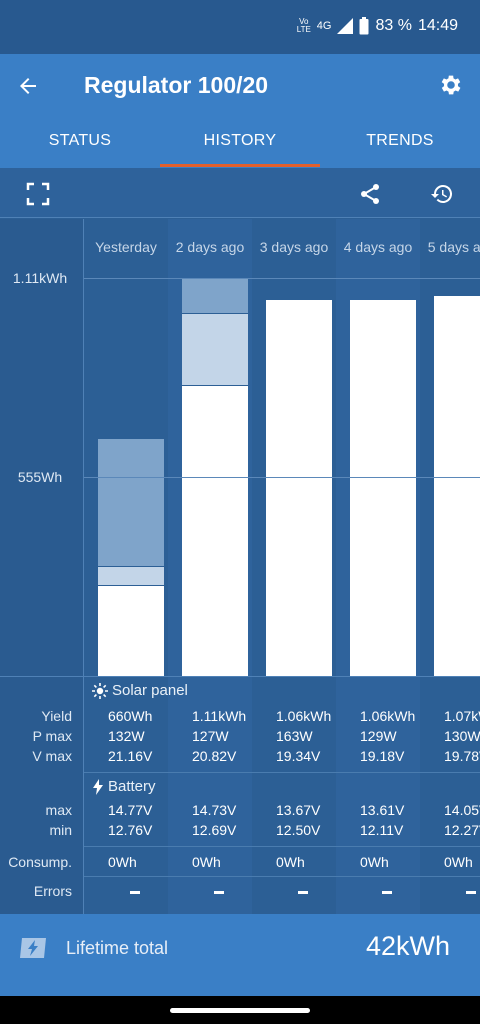  What do you see at coordinates (393, 25) in the screenshot?
I see `battery-percentage: 83 %` at bounding box center [393, 25].